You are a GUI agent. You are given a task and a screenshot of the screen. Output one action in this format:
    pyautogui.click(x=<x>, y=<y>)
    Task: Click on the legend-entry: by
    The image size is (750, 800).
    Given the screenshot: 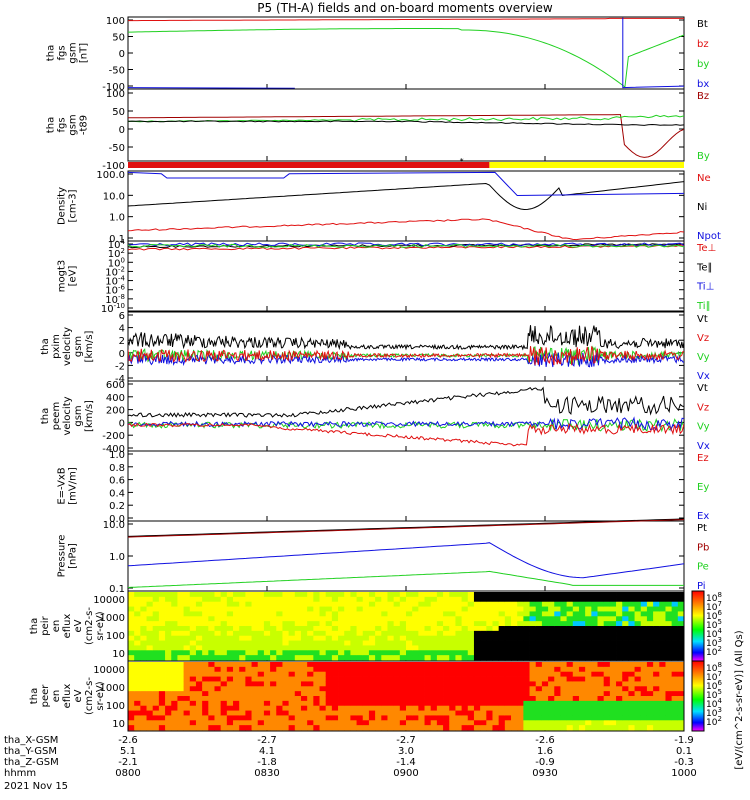 What is the action you would take?
    pyautogui.click(x=703, y=64)
    